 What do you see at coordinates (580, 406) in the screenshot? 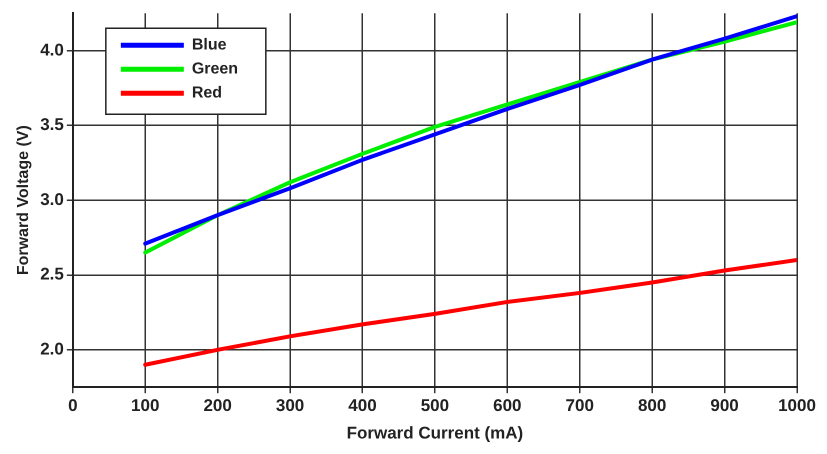
I see `x-tick-label: 700` at bounding box center [580, 406].